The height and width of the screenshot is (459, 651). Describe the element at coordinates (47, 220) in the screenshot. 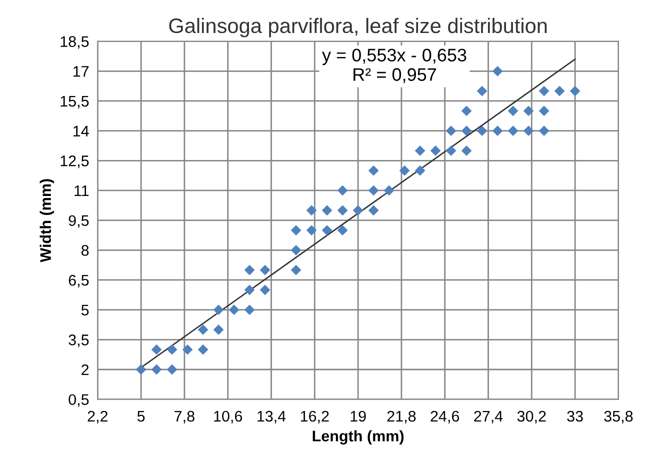

I see `y-axis-title: Width (mm)` at that location.